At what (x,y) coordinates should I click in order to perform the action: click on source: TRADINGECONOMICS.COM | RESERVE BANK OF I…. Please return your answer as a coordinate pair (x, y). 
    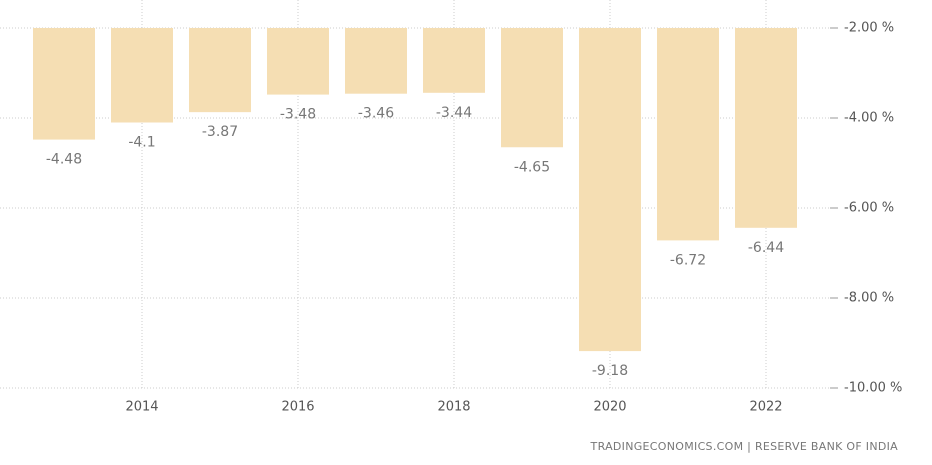
    Looking at the image, I should click on (744, 446).